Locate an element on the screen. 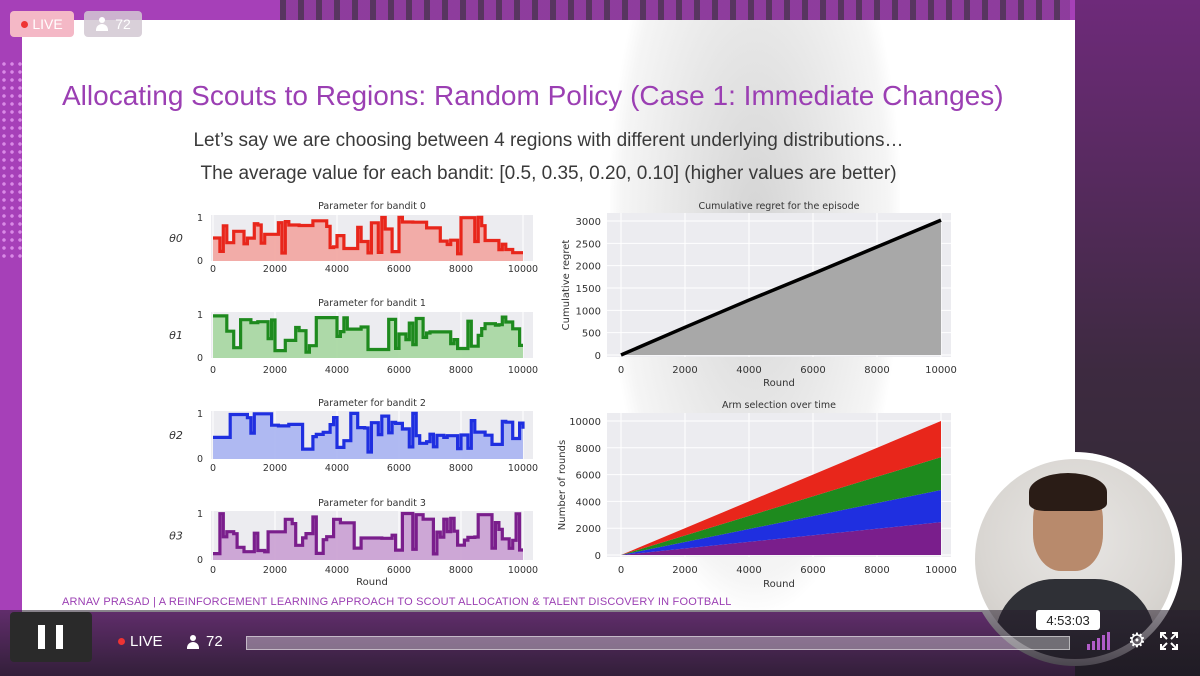 This screenshot has height=676, width=1200. arms-ytick-label: 0 is located at coordinates (598, 556).